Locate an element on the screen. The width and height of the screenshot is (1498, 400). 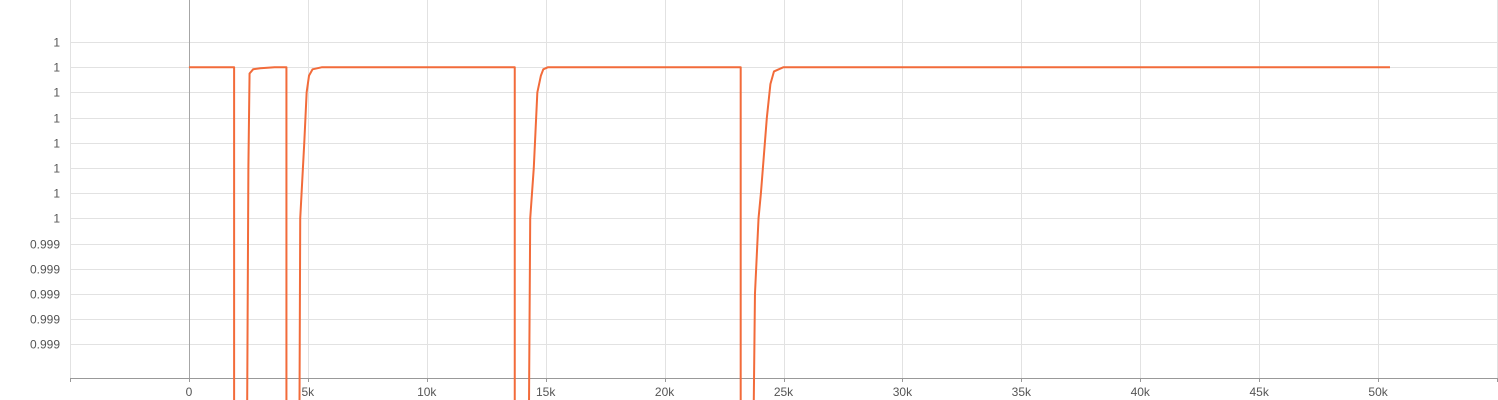
x-tick-label: 40k is located at coordinates (1141, 392).